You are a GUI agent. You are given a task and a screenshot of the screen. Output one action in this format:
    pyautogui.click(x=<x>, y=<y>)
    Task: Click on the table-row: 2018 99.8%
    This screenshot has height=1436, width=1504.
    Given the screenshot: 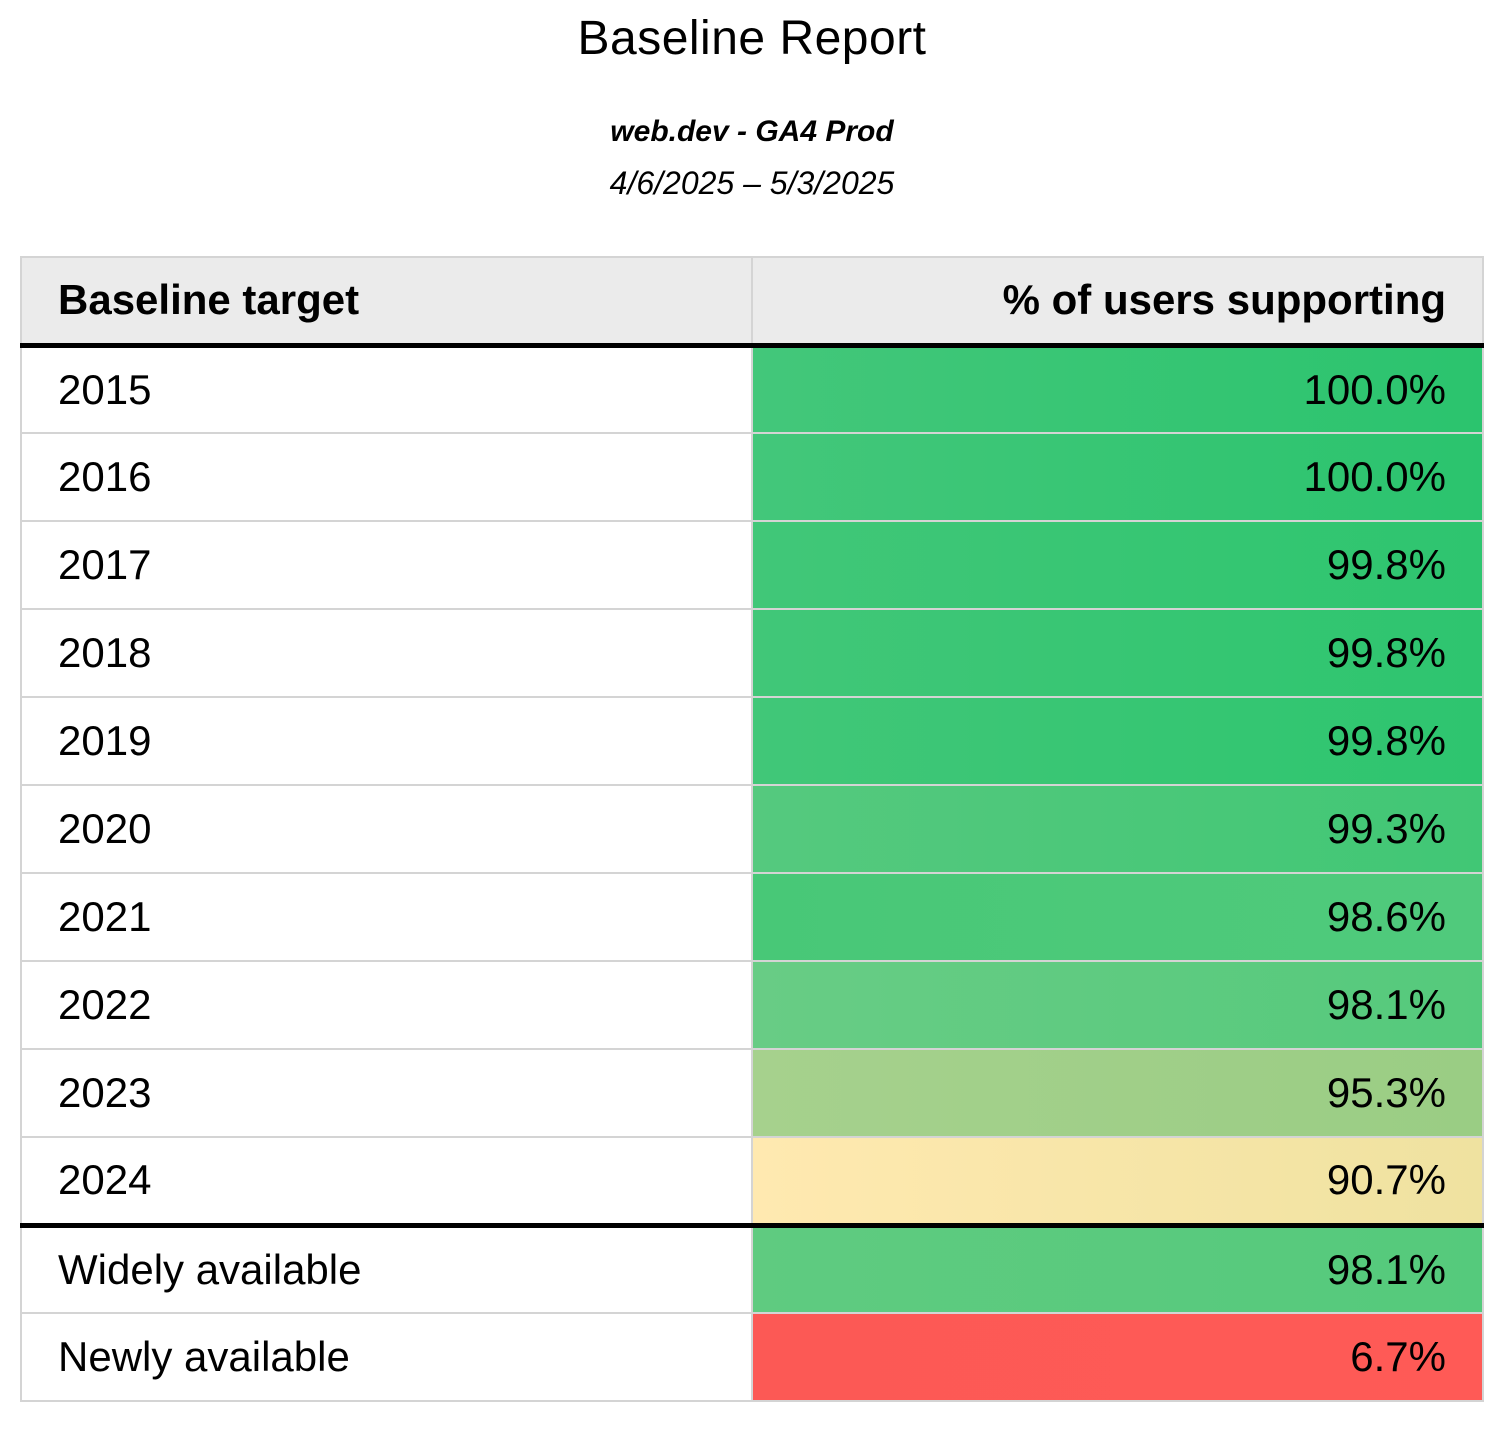 What is the action you would take?
    pyautogui.click(x=752, y=653)
    